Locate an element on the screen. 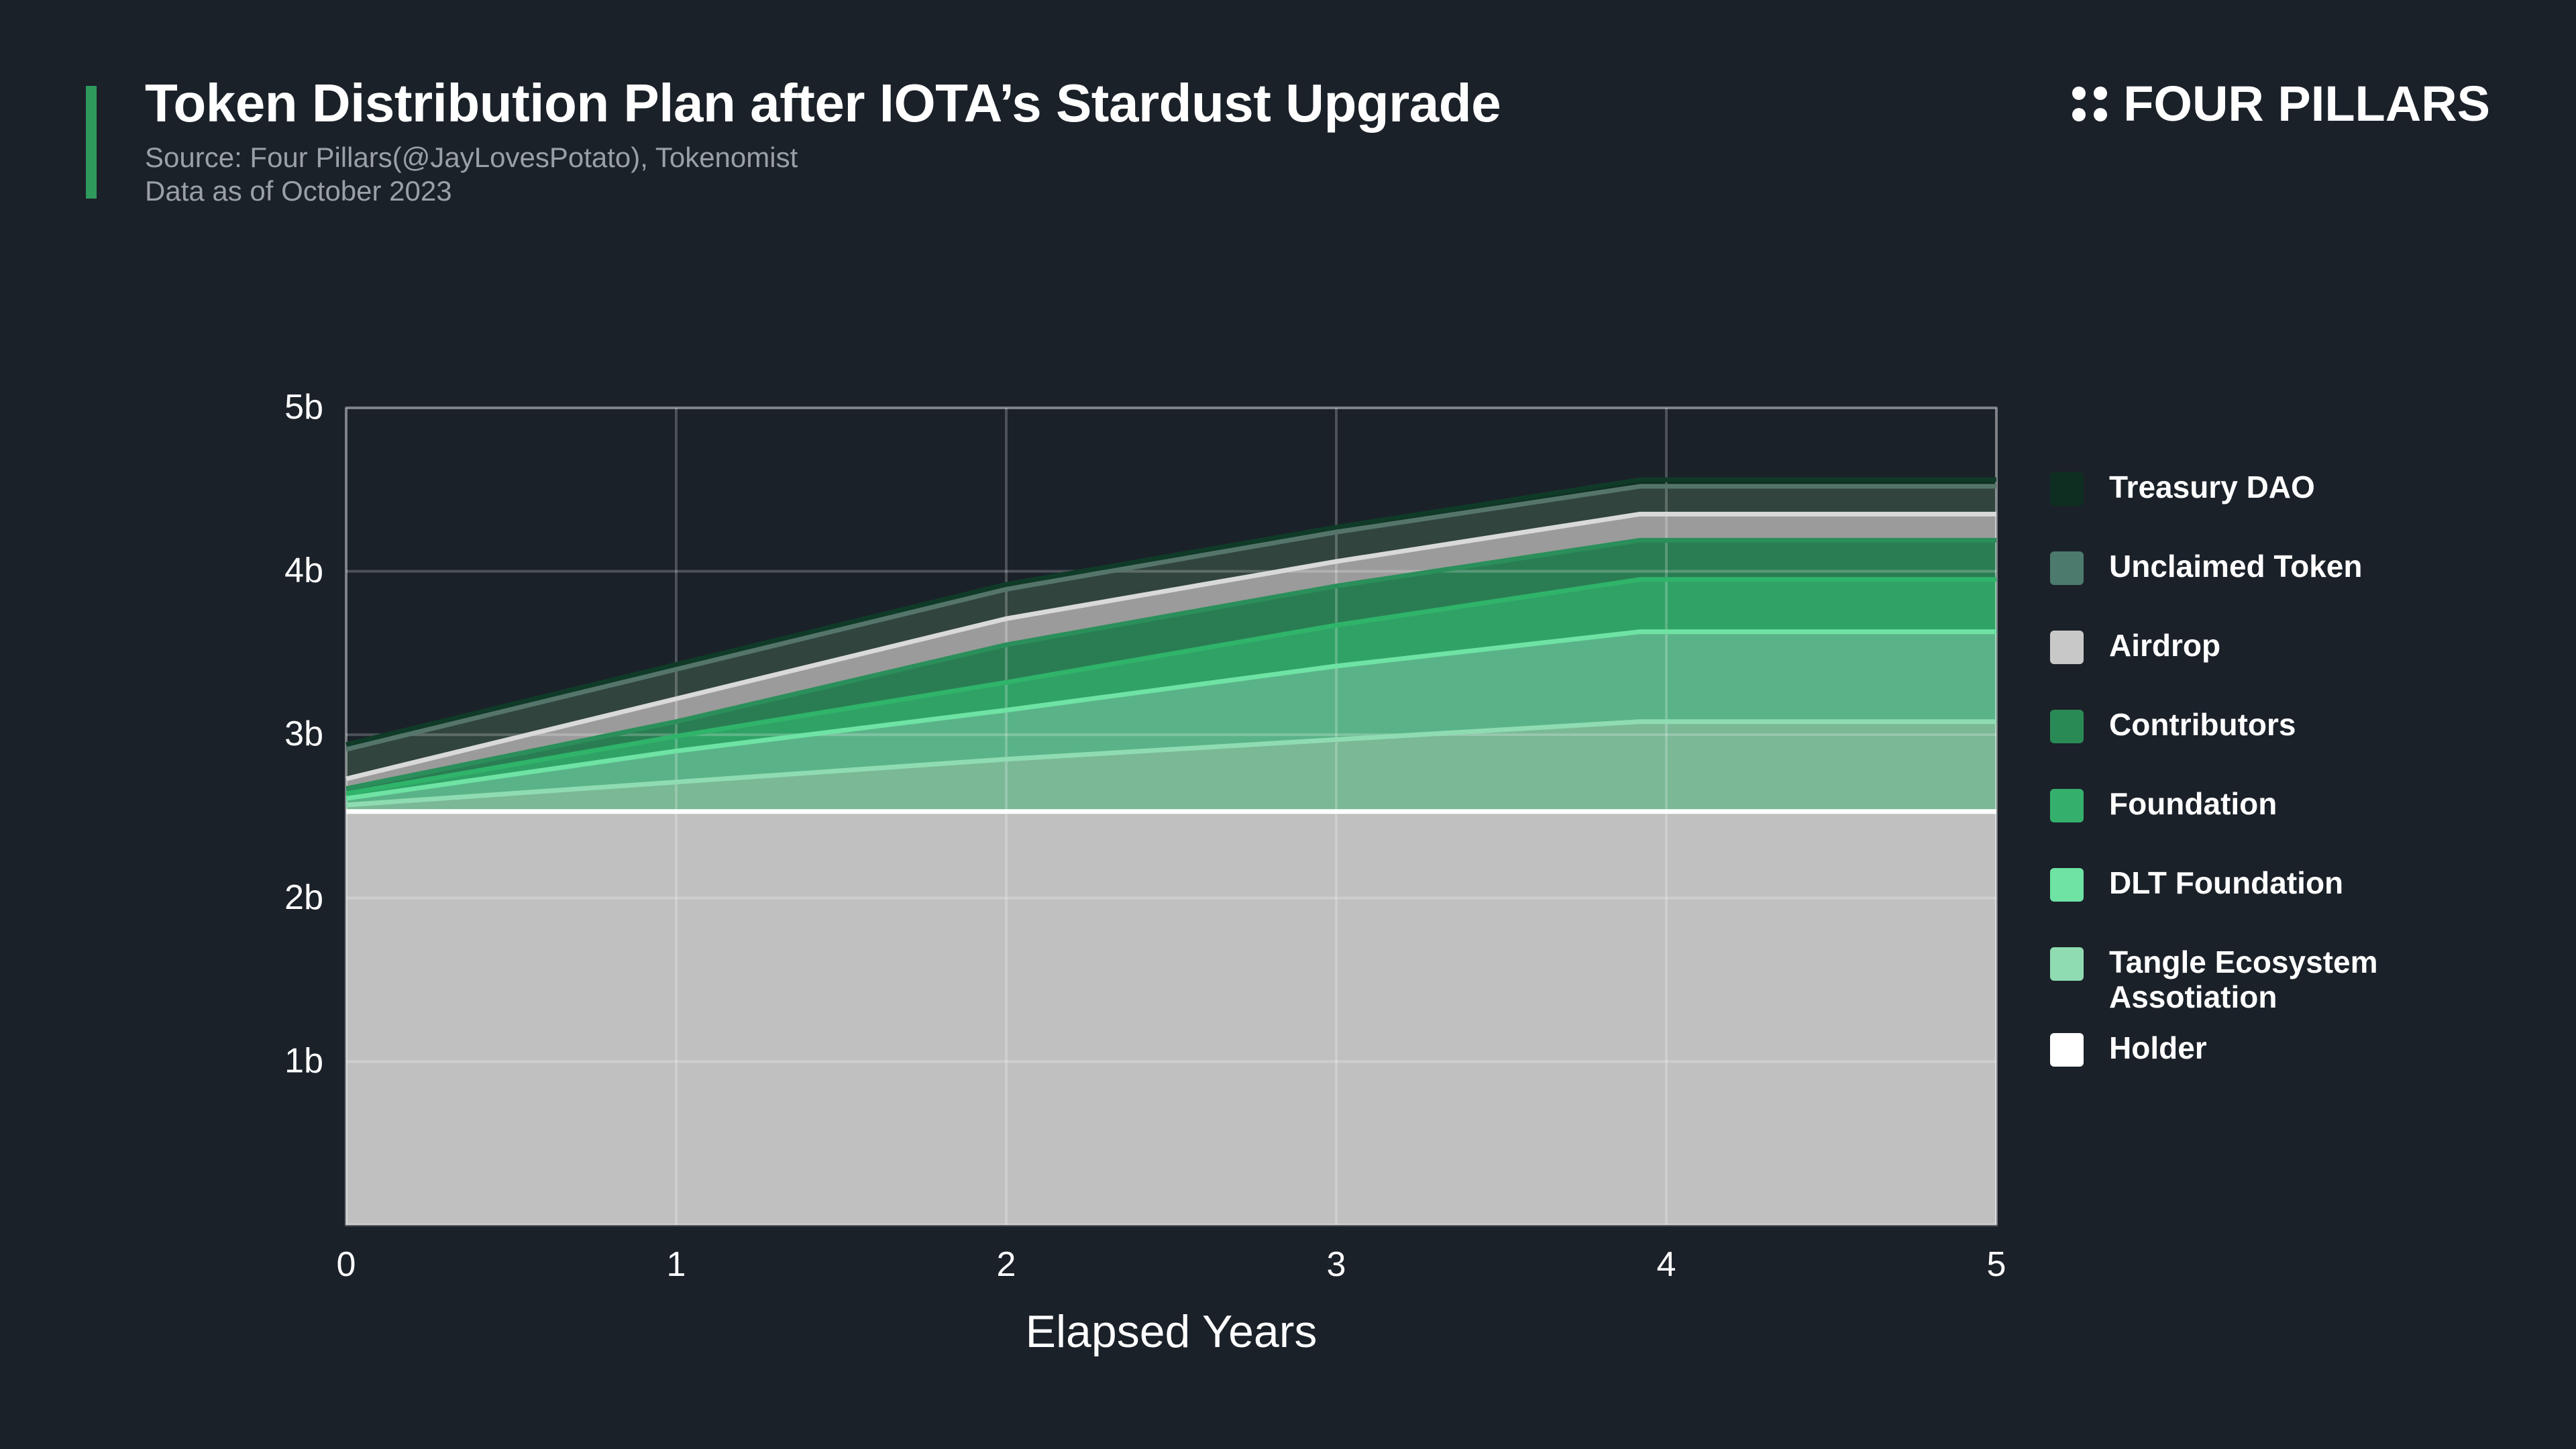 The width and height of the screenshot is (2576, 1449). y-tick-label: 1b is located at coordinates (303, 1060).